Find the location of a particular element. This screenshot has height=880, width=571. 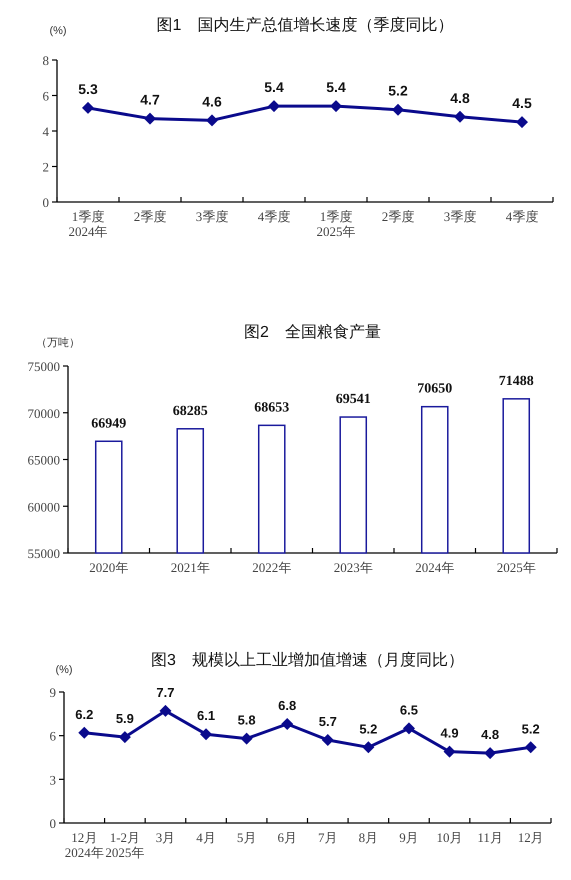

y-tick-label: 3 is located at coordinates (53, 780).